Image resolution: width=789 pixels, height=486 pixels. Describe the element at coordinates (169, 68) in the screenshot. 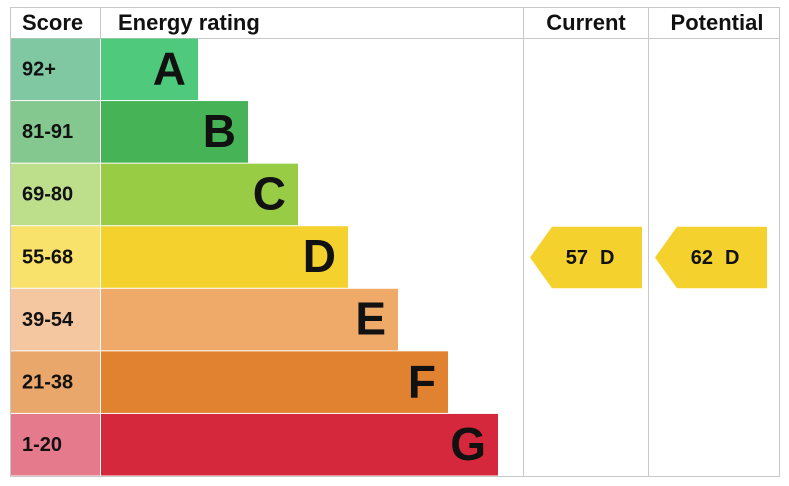

I see `rating-letter: A` at that location.